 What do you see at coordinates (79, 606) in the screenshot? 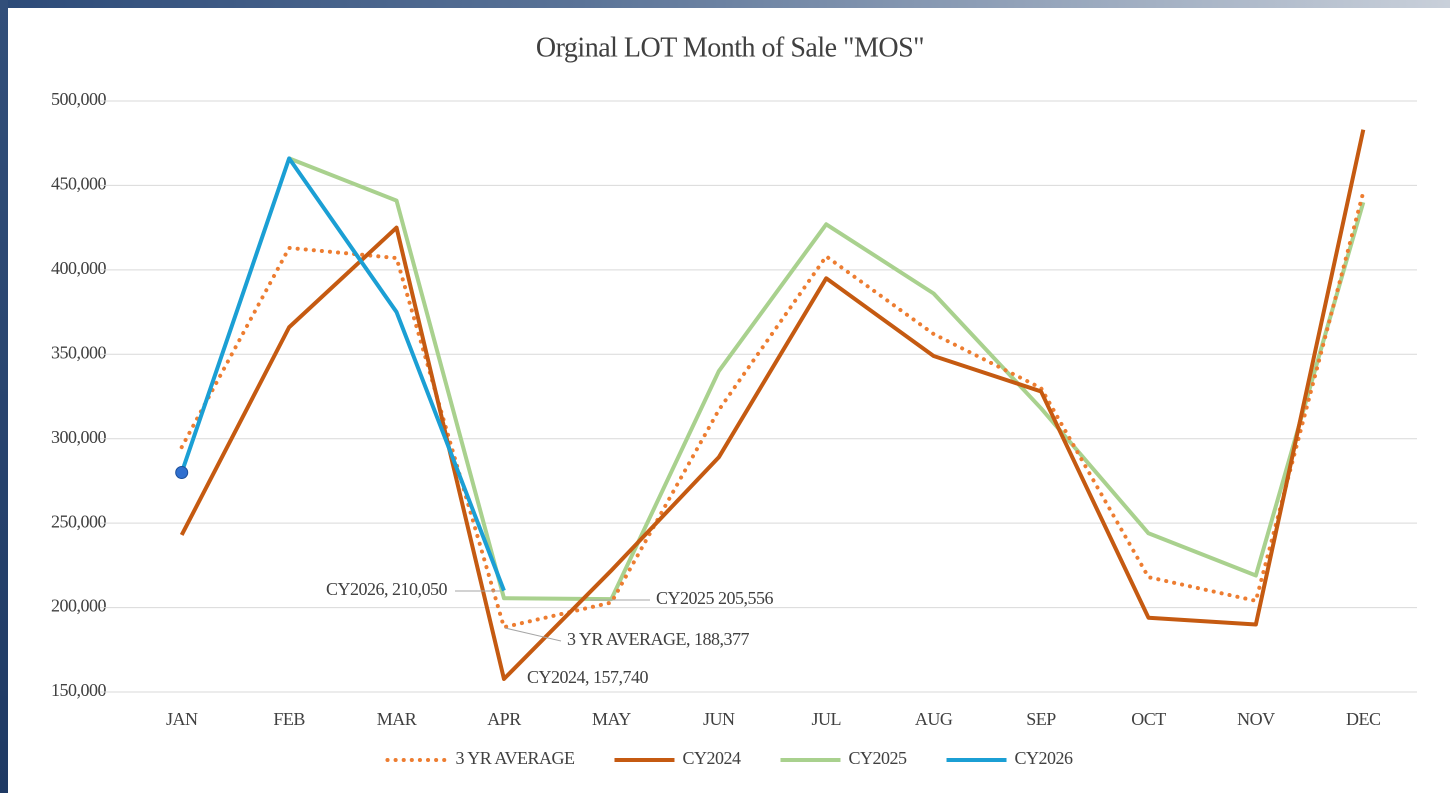
I see `y-tick-label: 200,000` at bounding box center [79, 606].